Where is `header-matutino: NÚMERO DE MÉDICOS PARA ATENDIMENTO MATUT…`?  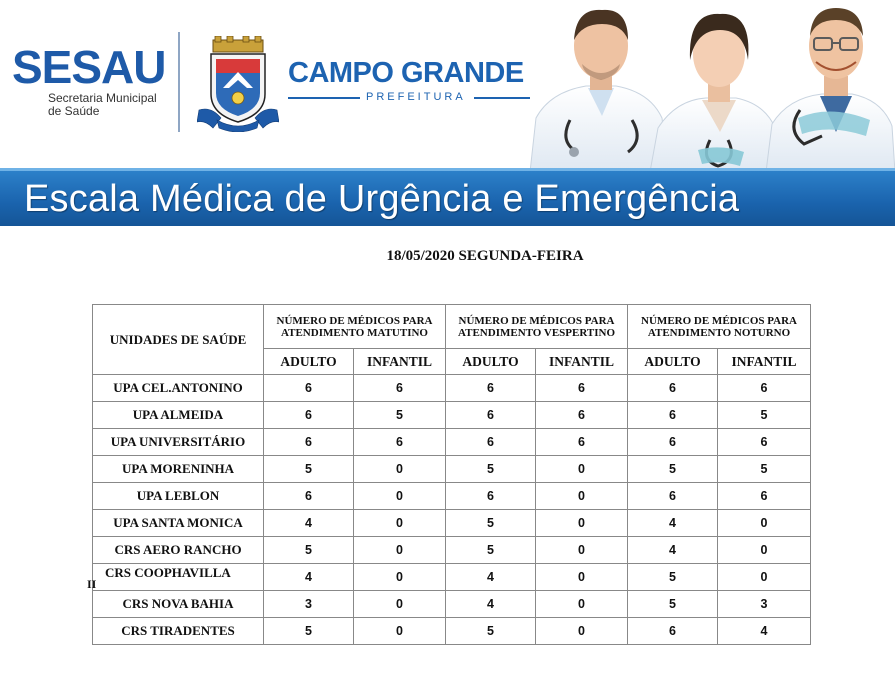
header-matutino: NÚMERO DE MÉDICOS PARA ATENDIMENTO MATUT… is located at coordinates (354, 326).